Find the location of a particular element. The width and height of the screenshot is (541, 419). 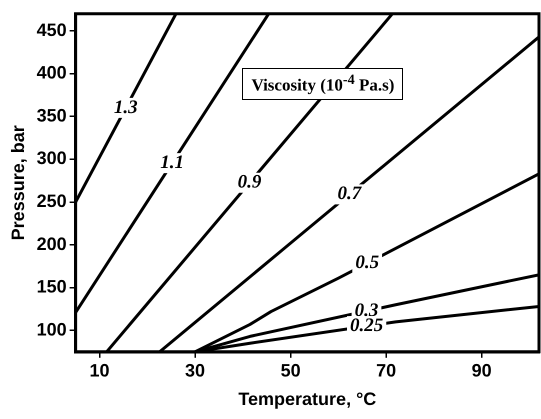

y-tick-label: 100 is located at coordinates (51, 329).